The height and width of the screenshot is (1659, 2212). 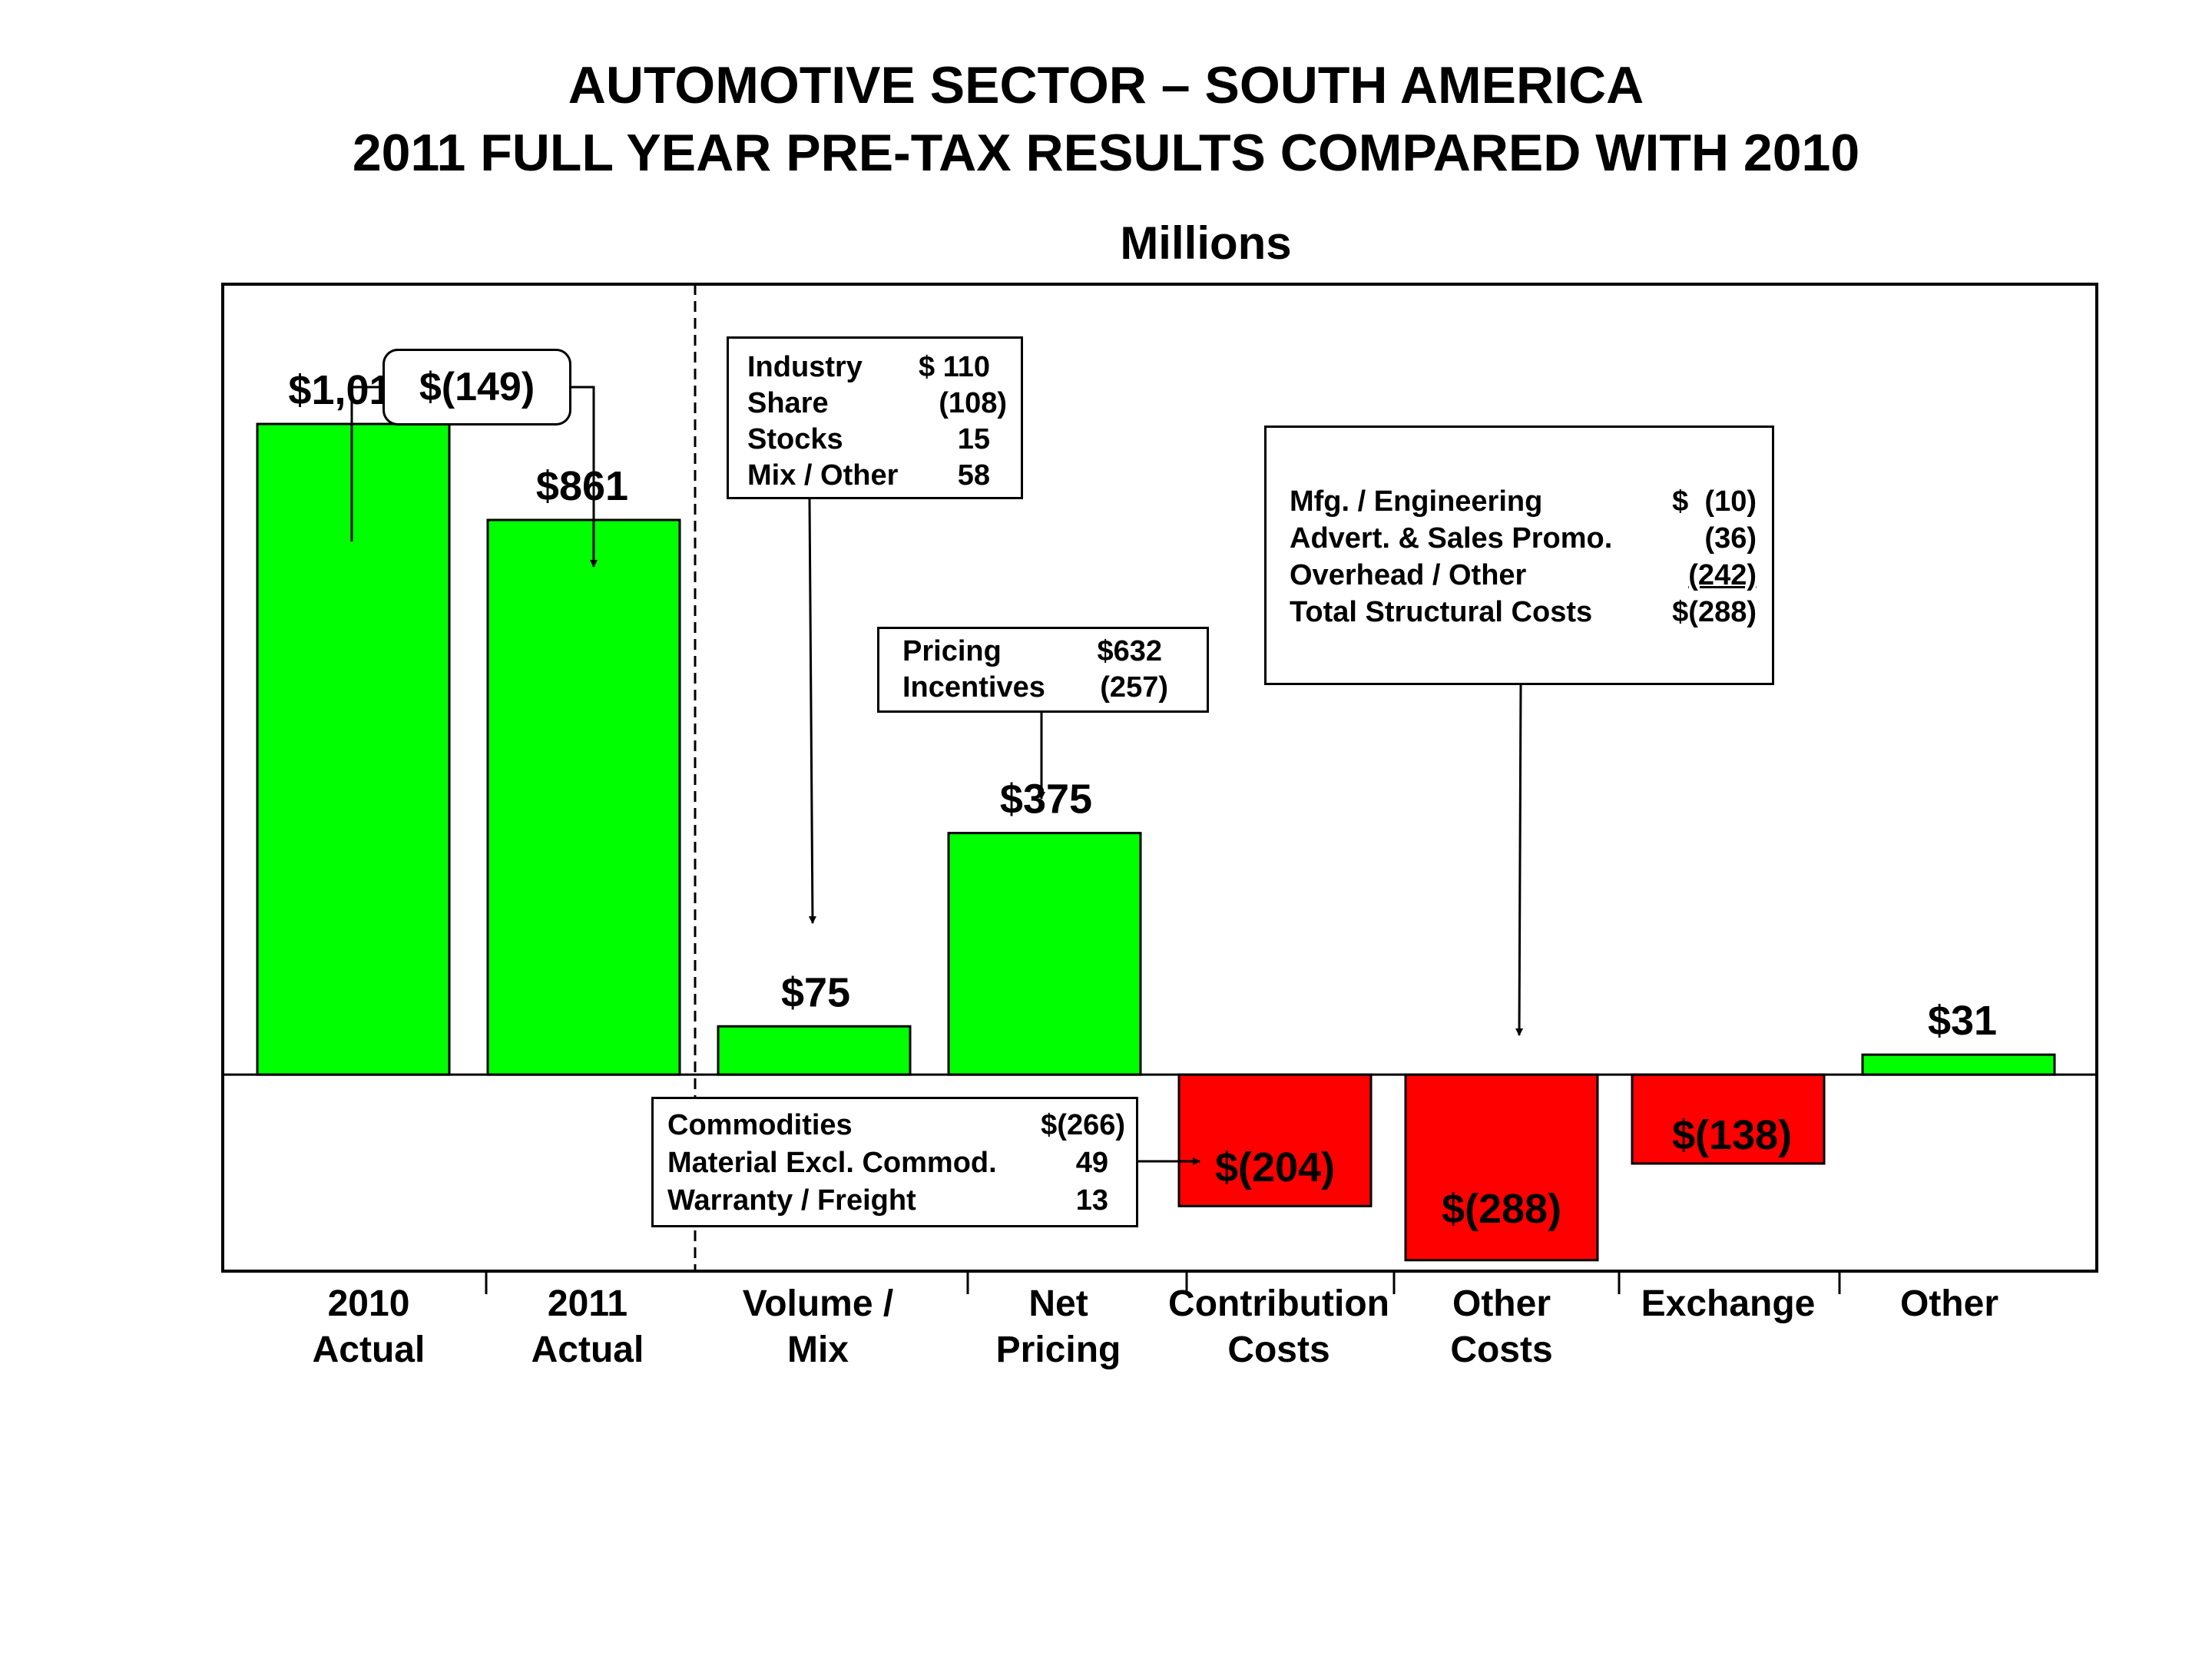 What do you see at coordinates (1963, 1021) in the screenshot?
I see `value-label-7: $31` at bounding box center [1963, 1021].